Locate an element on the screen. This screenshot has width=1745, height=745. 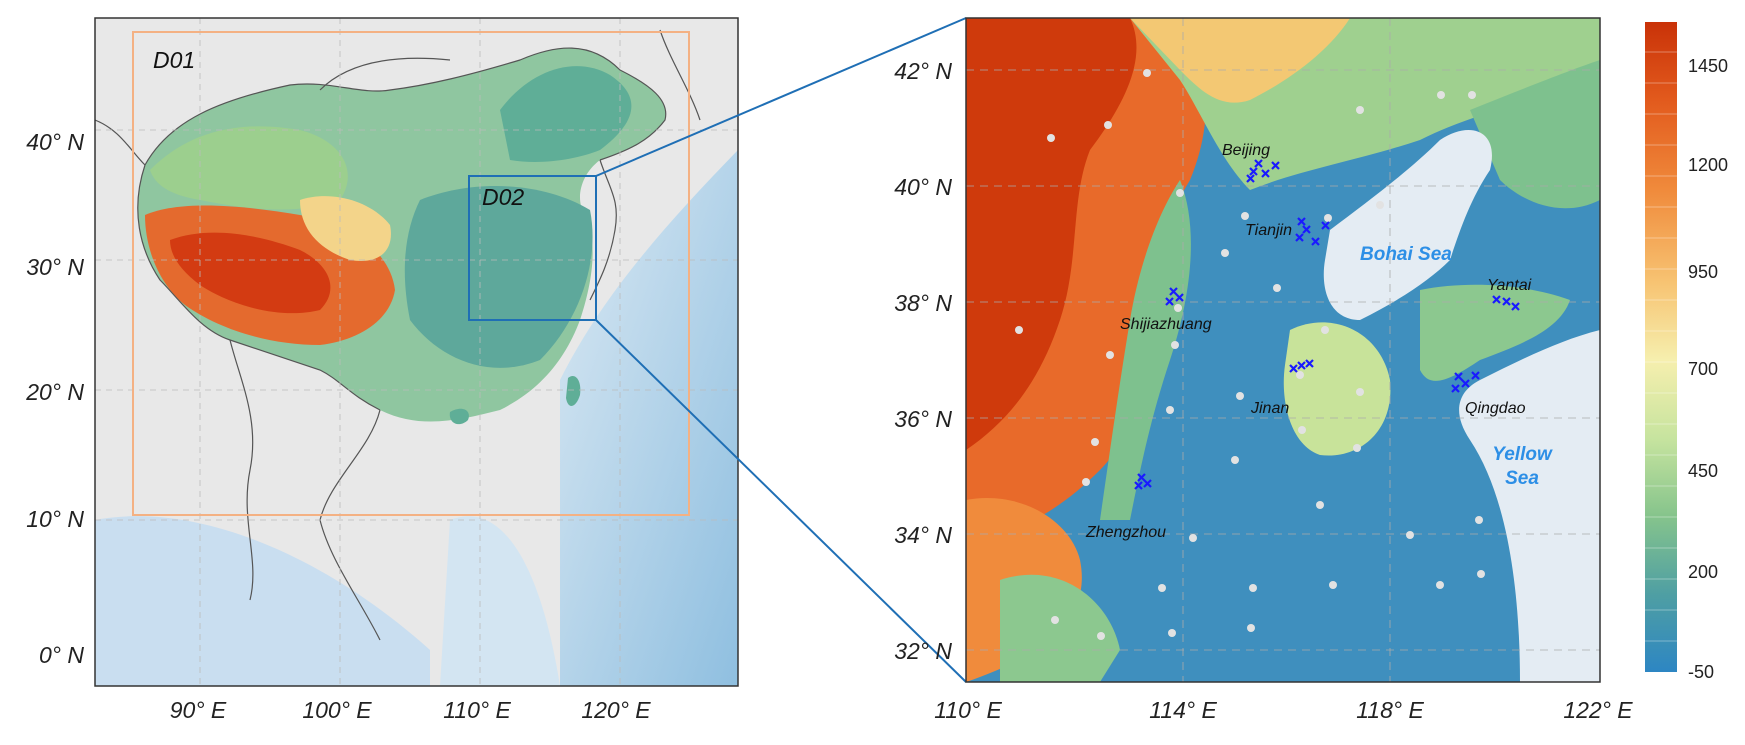
lon-label: 122° E is located at coordinates (1598, 710).